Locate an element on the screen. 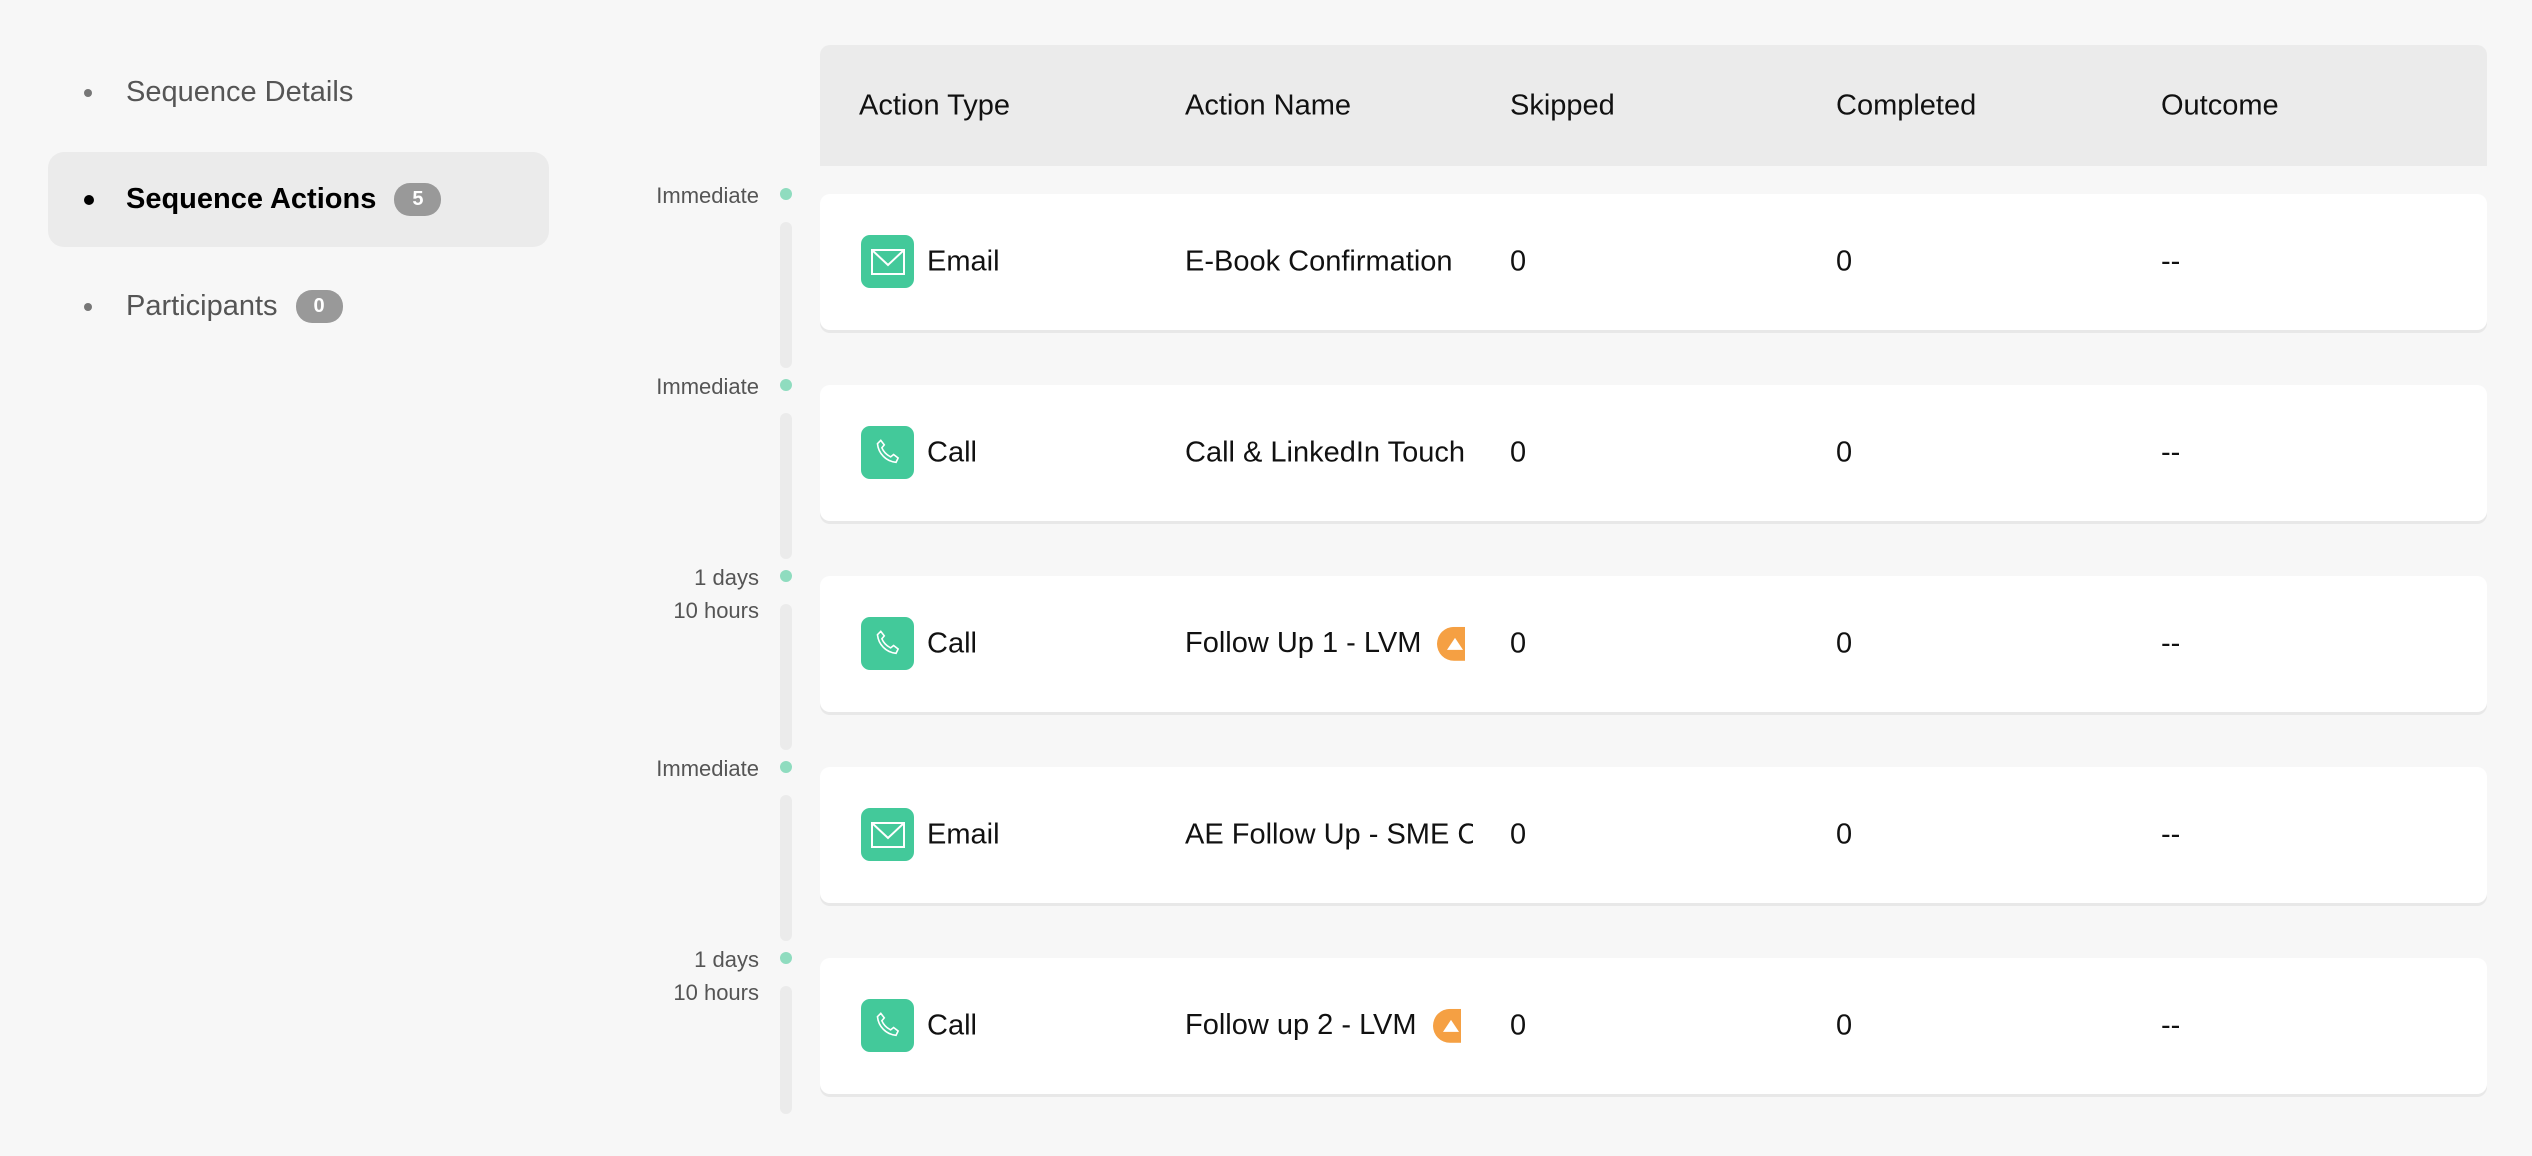 This screenshot has width=2532, height=1156. action-row: Email AE Follow Up - SME Co 0 0 -- is located at coordinates (1653, 835).